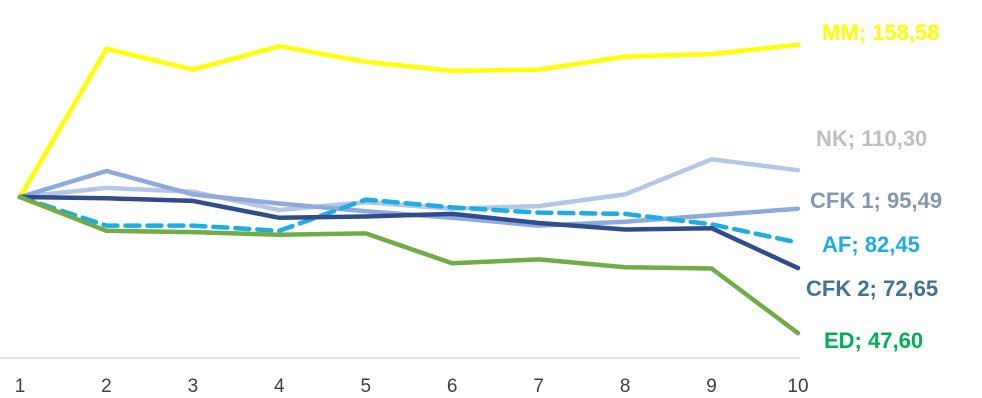  Describe the element at coordinates (20, 386) in the screenshot. I see `x-tick-label: 1` at that location.